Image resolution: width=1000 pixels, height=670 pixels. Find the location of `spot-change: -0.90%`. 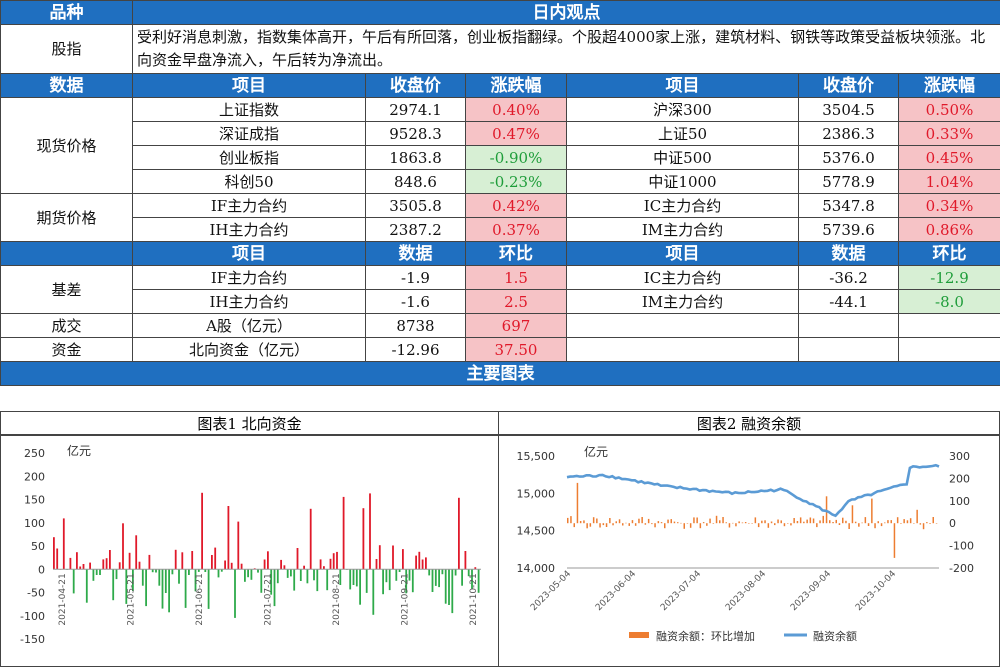

spot-change: -0.90% is located at coordinates (516, 158).